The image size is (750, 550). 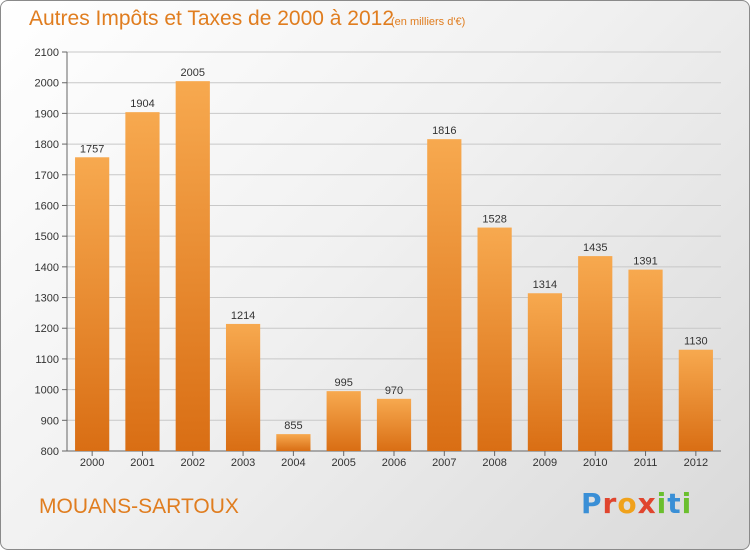 I want to click on bar-2010, so click(x=595, y=353).